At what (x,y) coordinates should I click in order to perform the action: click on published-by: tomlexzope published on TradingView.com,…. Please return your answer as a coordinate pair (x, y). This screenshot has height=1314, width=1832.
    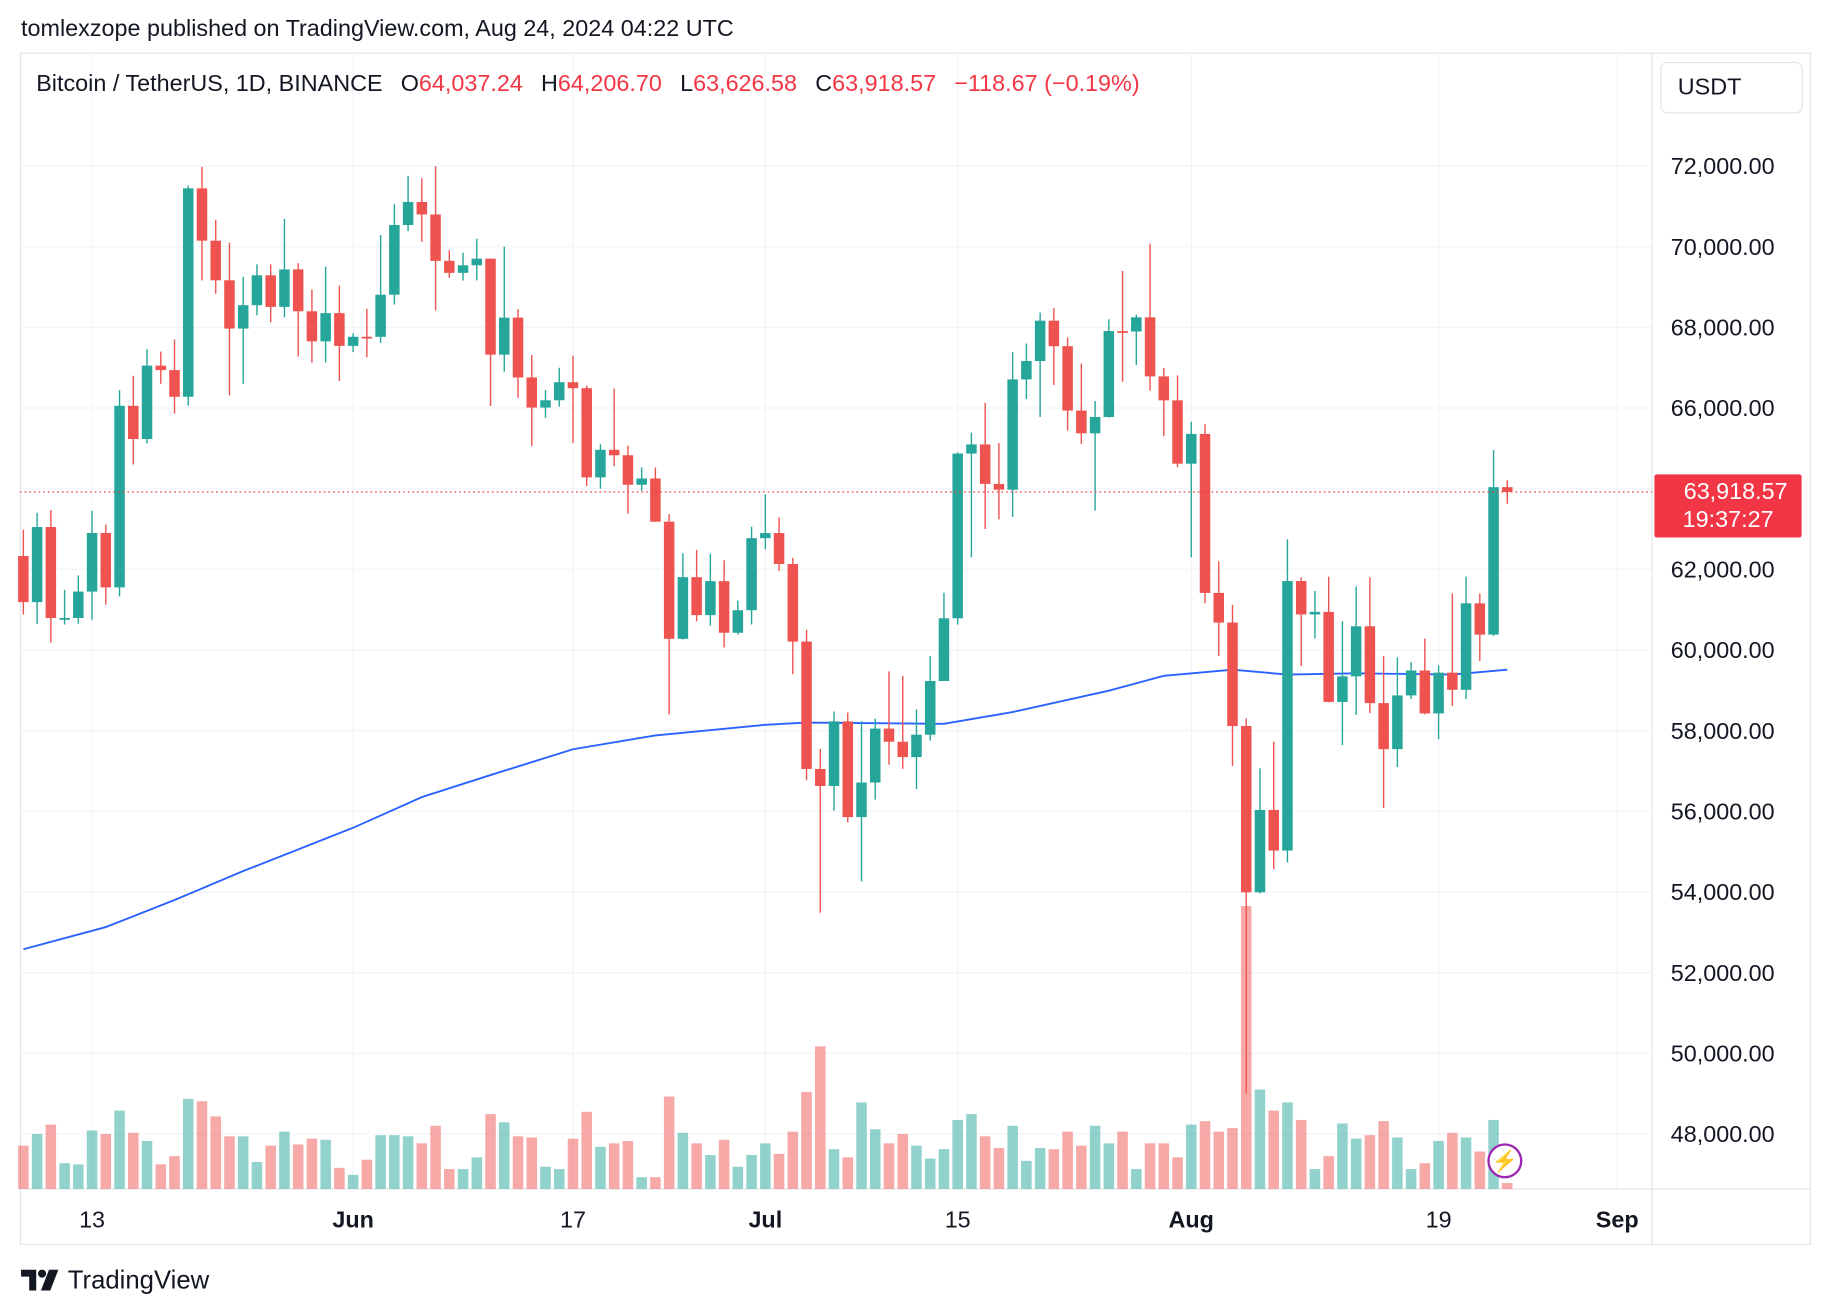
    Looking at the image, I should click on (377, 29).